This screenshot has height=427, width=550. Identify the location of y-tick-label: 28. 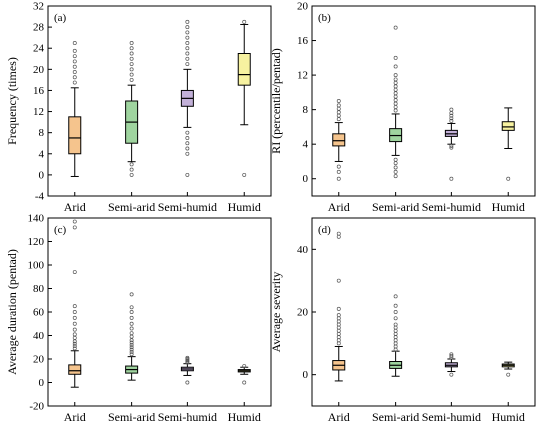
(39, 28).